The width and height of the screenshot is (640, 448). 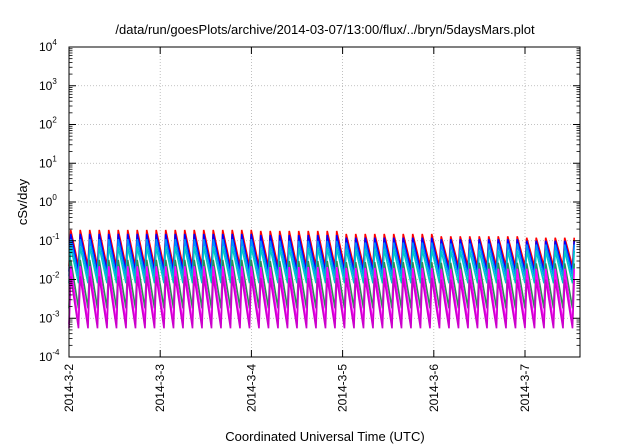 I want to click on y-tick-label: 10⁻¹, so click(x=49, y=240).